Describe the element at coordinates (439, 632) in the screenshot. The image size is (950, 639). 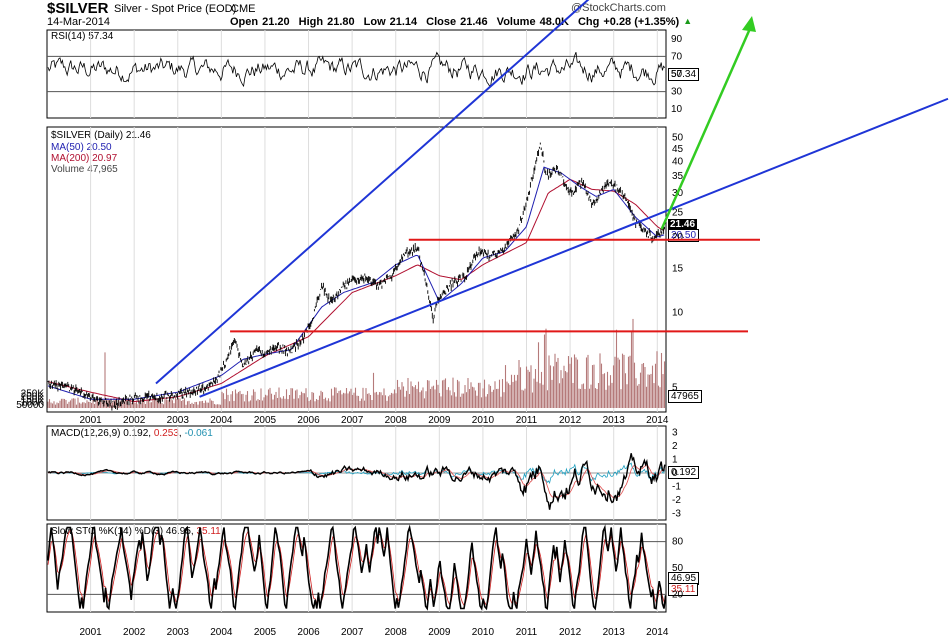
I see `stoch-x-tick-label: 2009` at that location.